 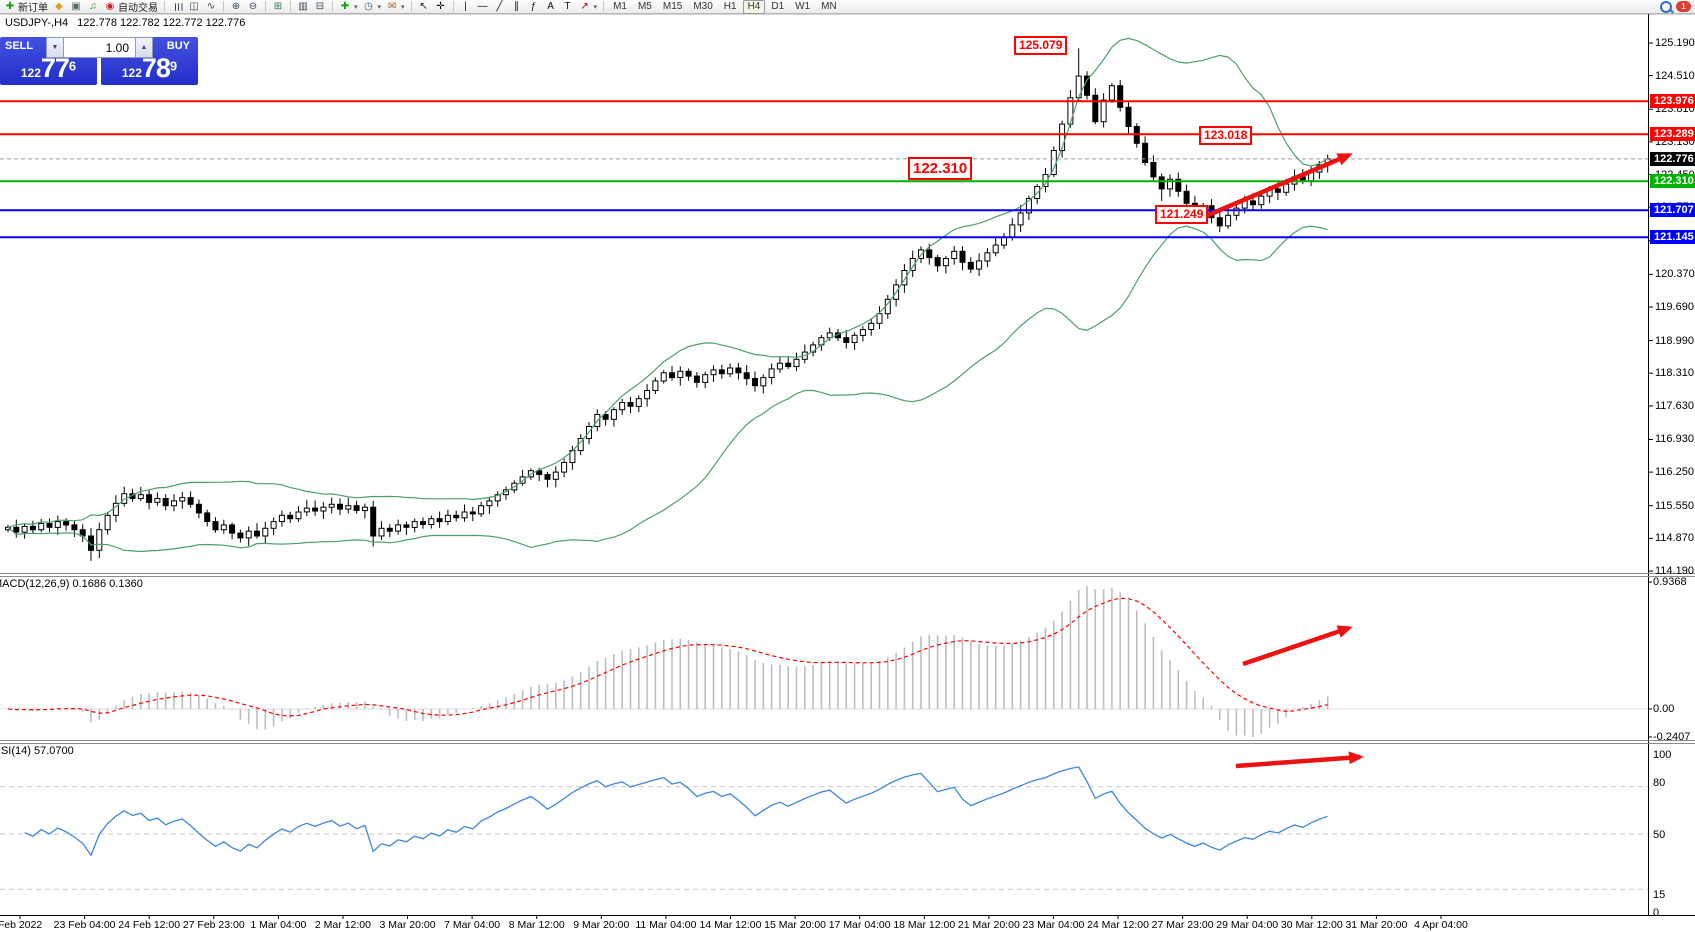 What do you see at coordinates (672, 6) in the screenshot?
I see `timeframe-m15-button: M15` at bounding box center [672, 6].